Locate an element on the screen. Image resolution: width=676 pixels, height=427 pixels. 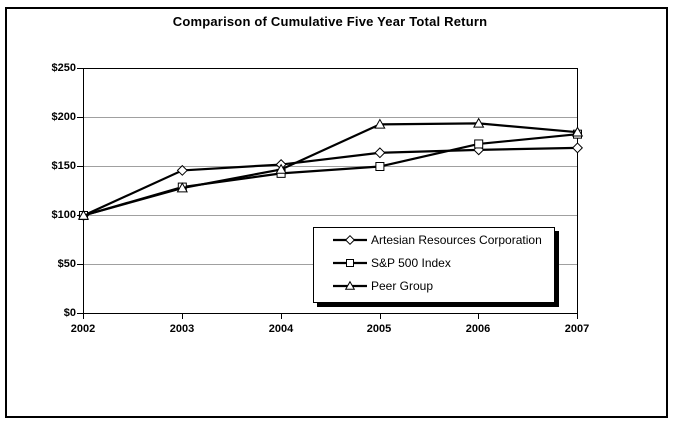
x-axis-label: 2006 is located at coordinates (478, 329).